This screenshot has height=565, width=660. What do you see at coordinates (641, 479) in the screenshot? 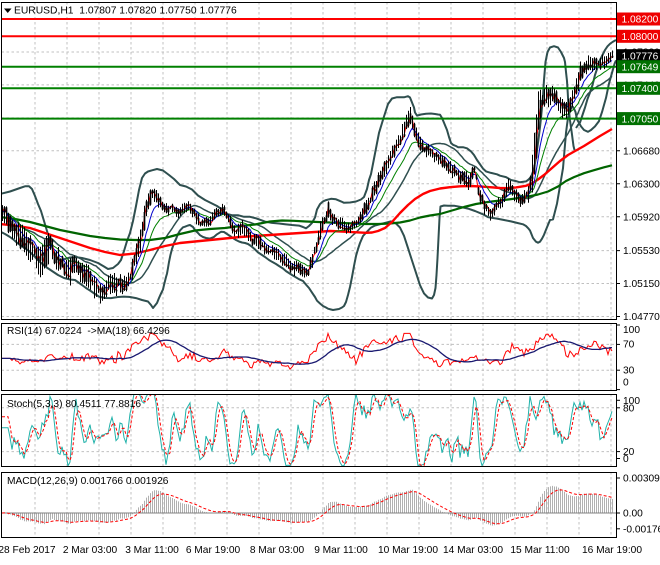
I see `svg-text: 0.003092` at bounding box center [641, 479].